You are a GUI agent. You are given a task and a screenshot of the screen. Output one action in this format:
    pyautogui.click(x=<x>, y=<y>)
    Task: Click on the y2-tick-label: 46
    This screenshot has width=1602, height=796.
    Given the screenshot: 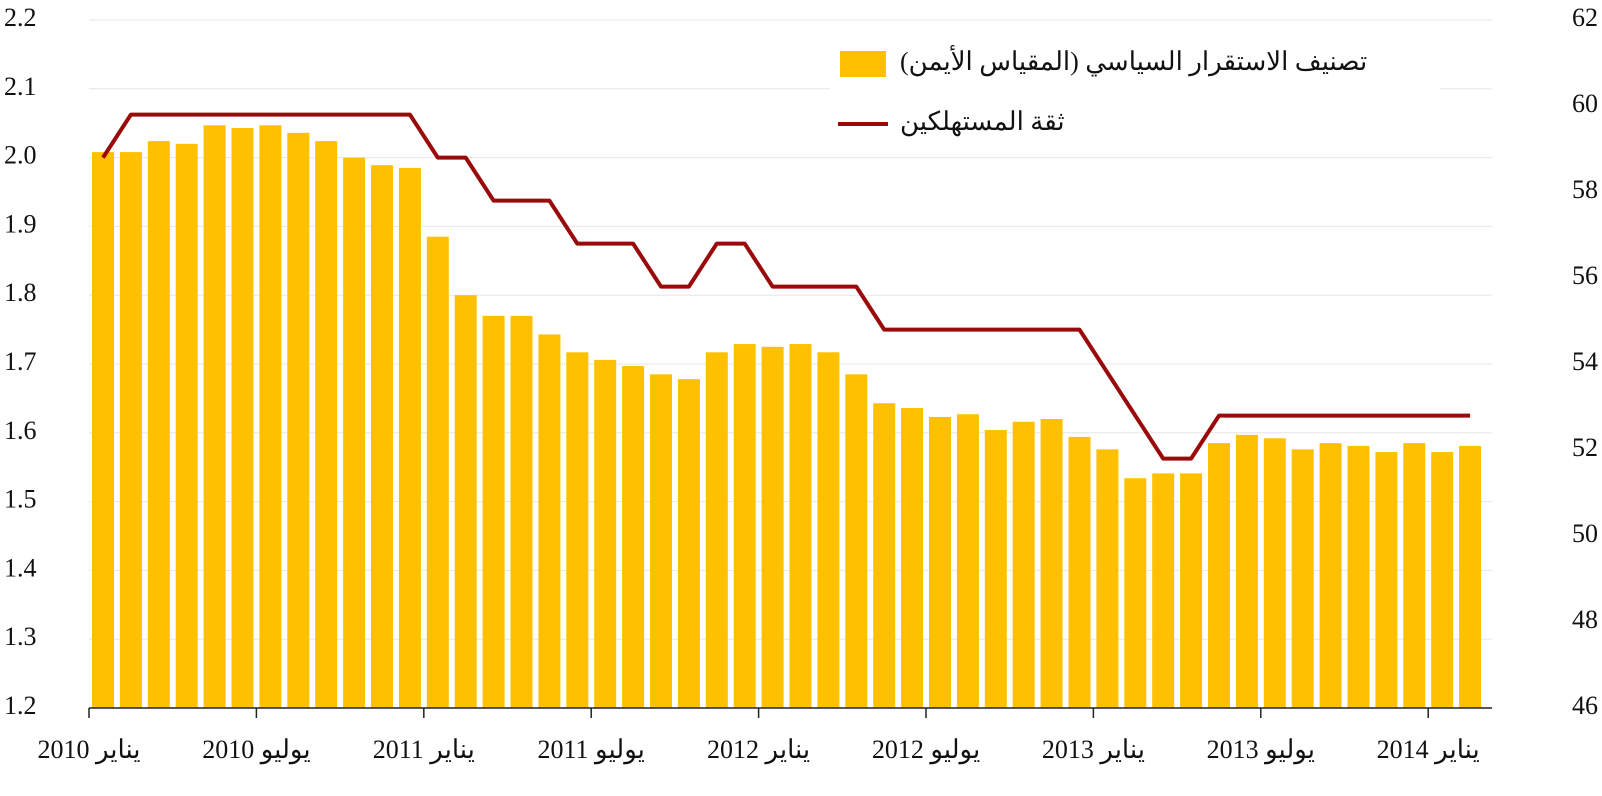 What is the action you would take?
    pyautogui.click(x=1585, y=705)
    